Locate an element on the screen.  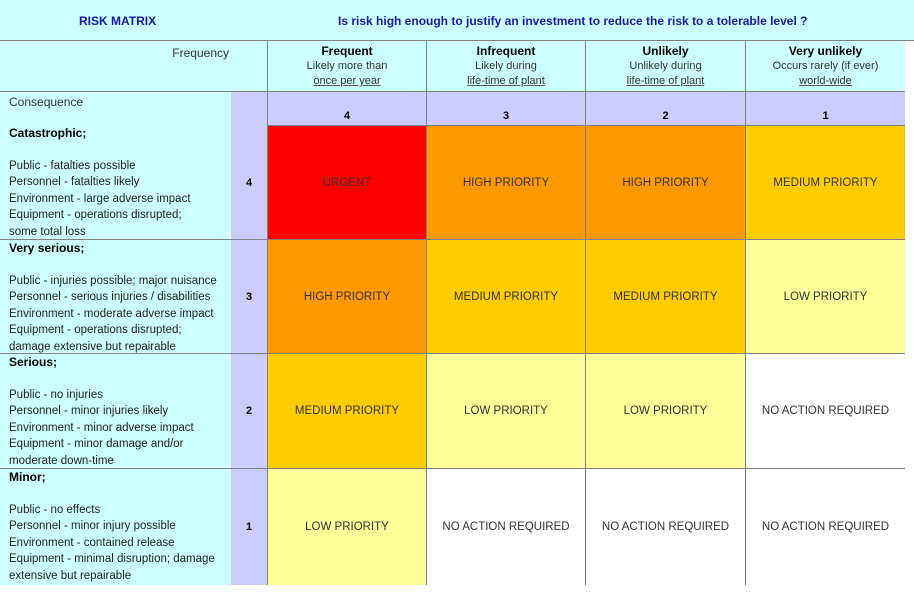
consequence-title: Minor; is located at coordinates (27, 477).